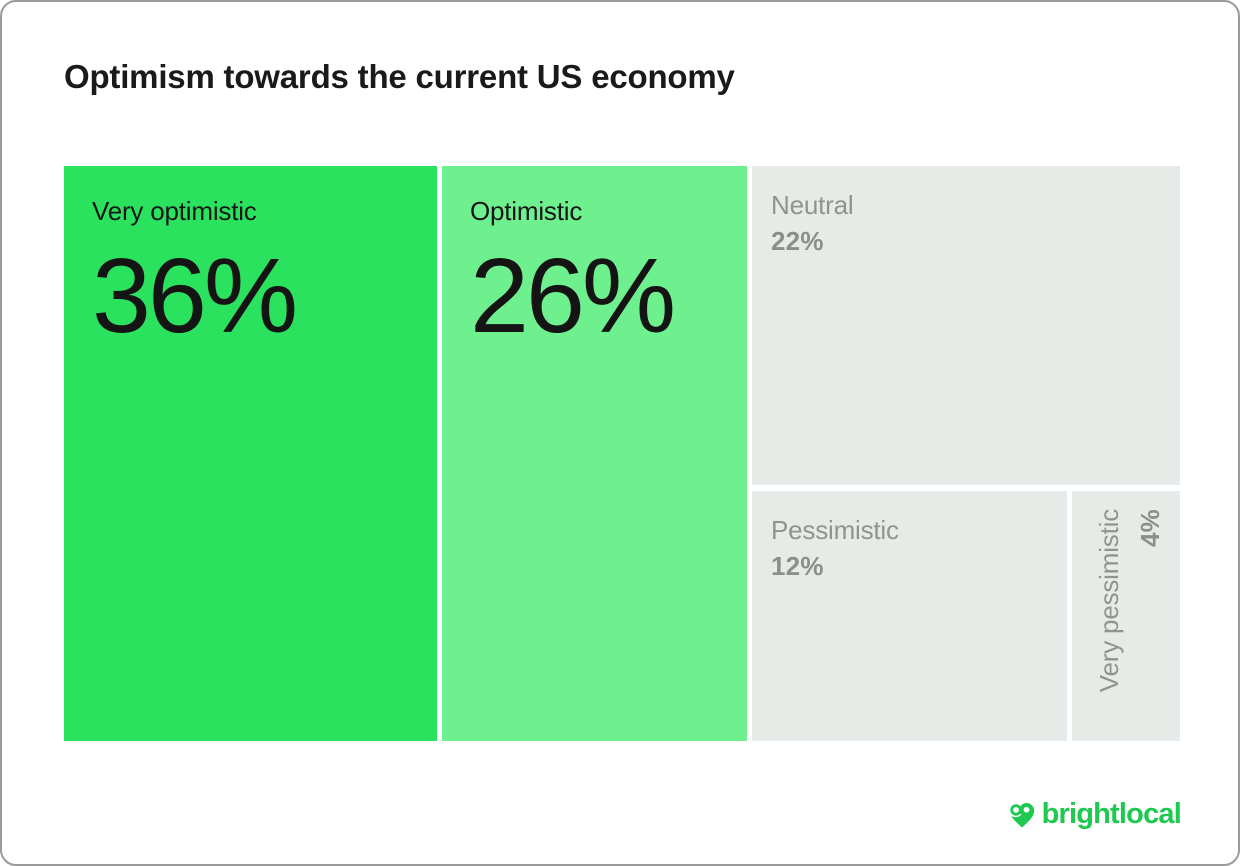 The height and width of the screenshot is (866, 1240). I want to click on treemap-cell-pessimistic: Pessimistic 12%, so click(909, 616).